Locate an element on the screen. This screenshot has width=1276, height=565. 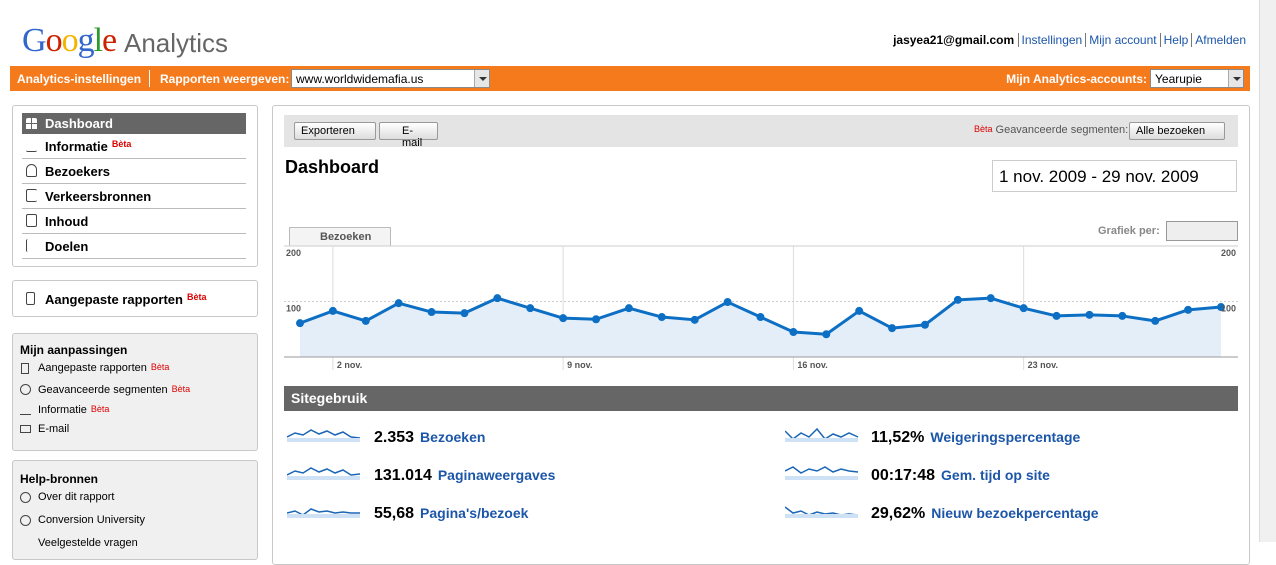
nav-item: Verkeersbronnen is located at coordinates (134, 196).